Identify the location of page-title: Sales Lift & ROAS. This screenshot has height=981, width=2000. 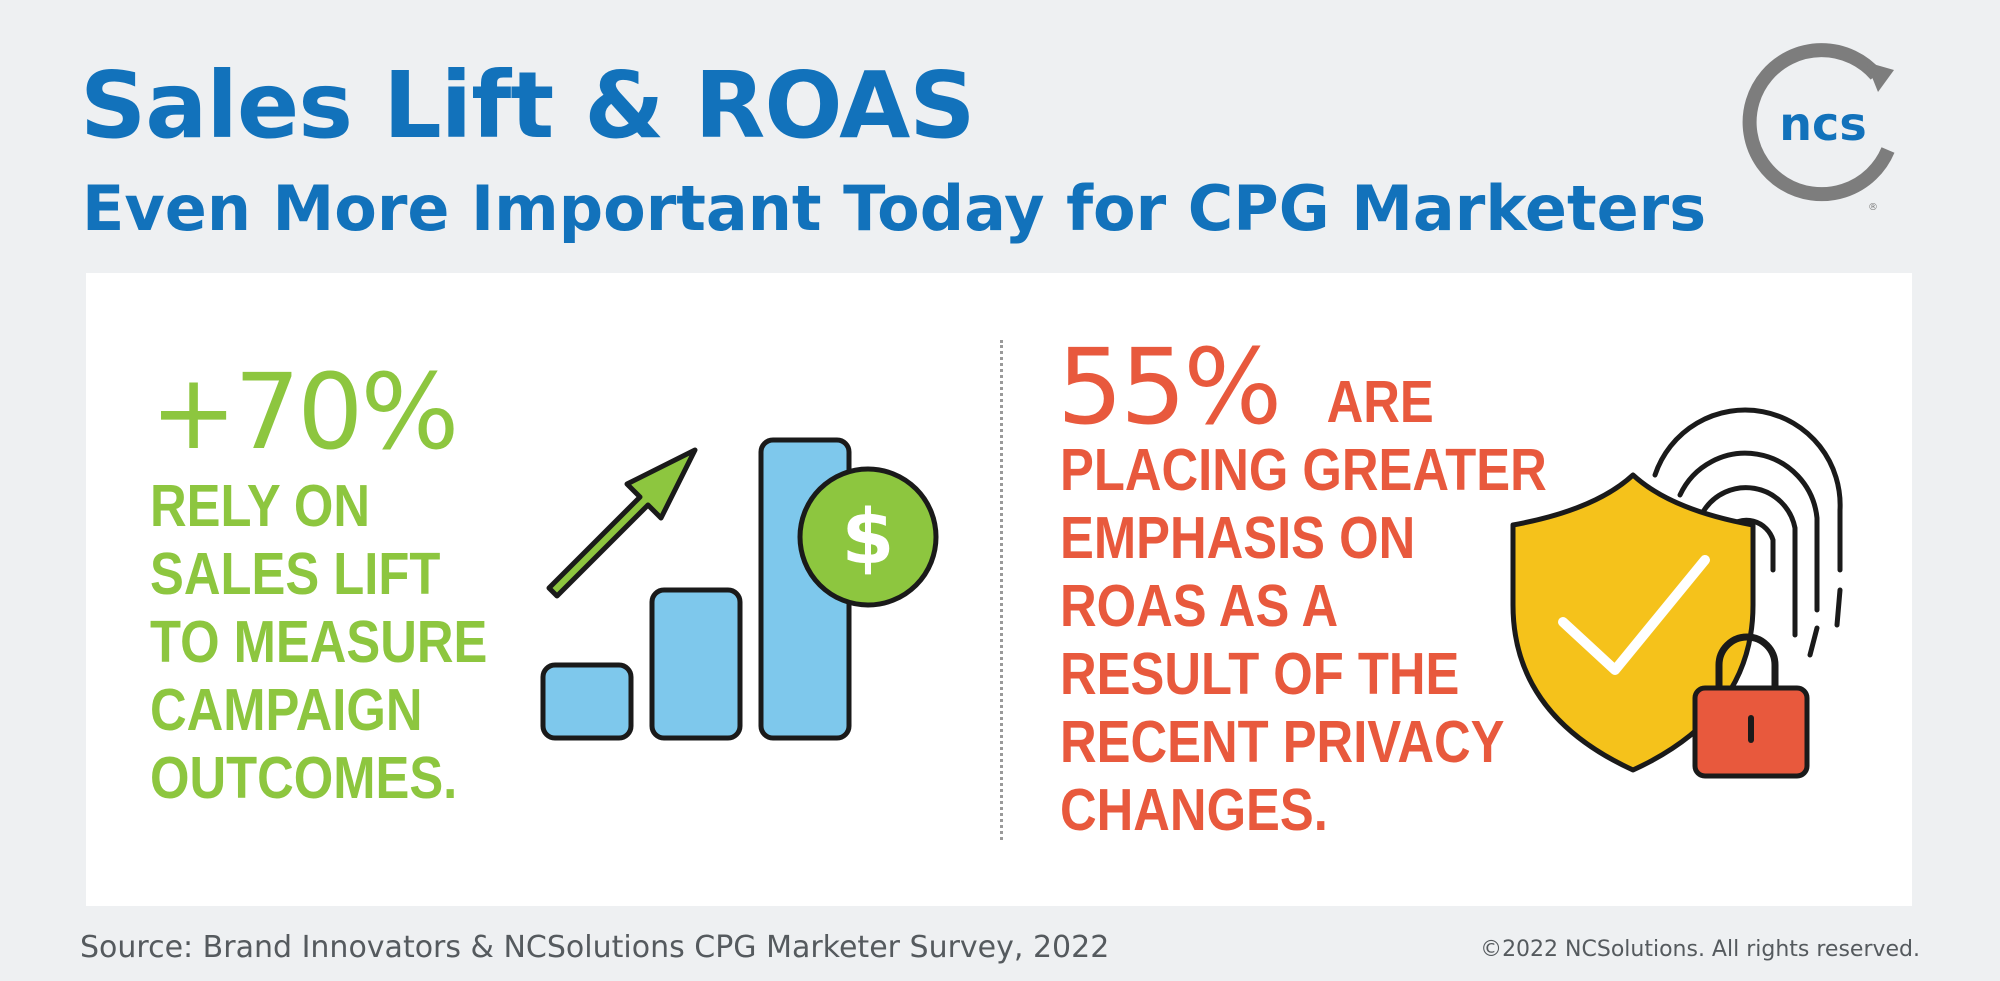
(528, 105).